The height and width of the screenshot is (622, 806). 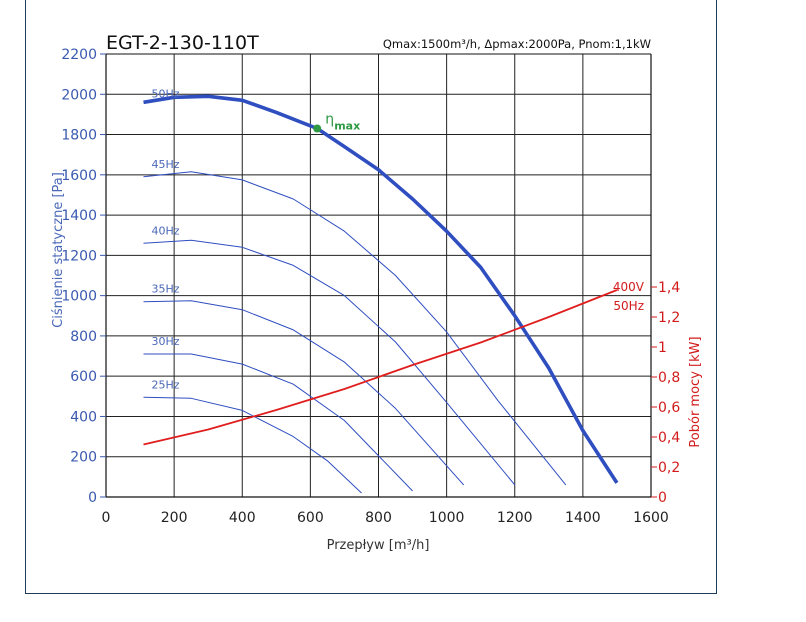 What do you see at coordinates (106, 518) in the screenshot?
I see `x-tick-label: 0` at bounding box center [106, 518].